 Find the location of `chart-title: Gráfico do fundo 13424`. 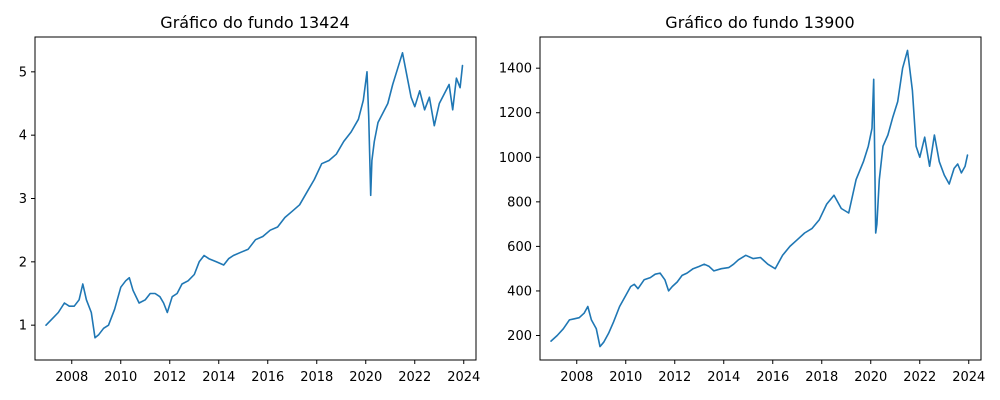

chart-title: Gráfico do fundo 13424 is located at coordinates (254, 22).